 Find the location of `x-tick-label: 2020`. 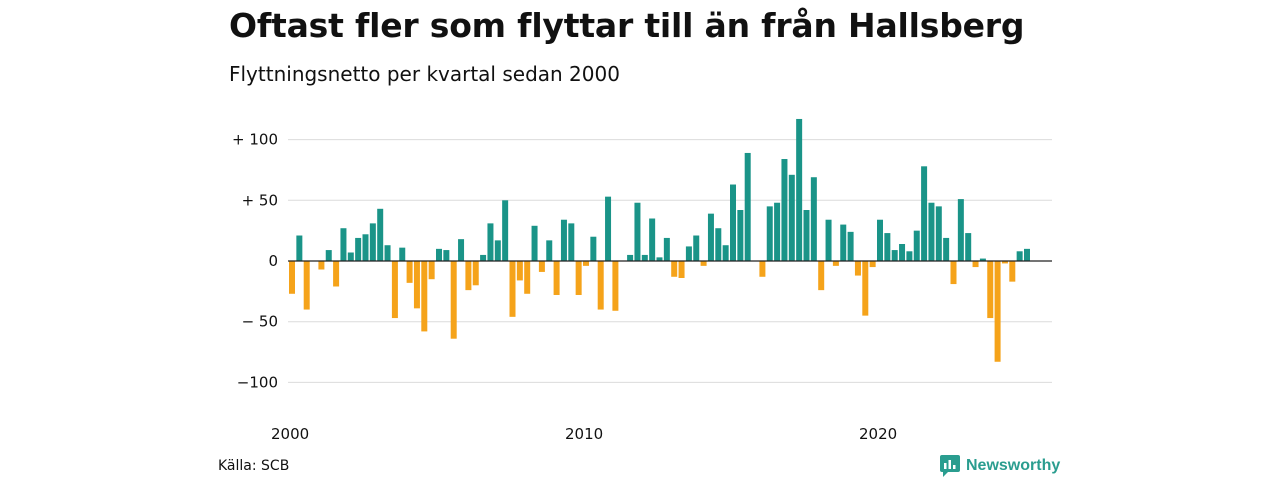

x-tick-label: 2020 is located at coordinates (878, 434).